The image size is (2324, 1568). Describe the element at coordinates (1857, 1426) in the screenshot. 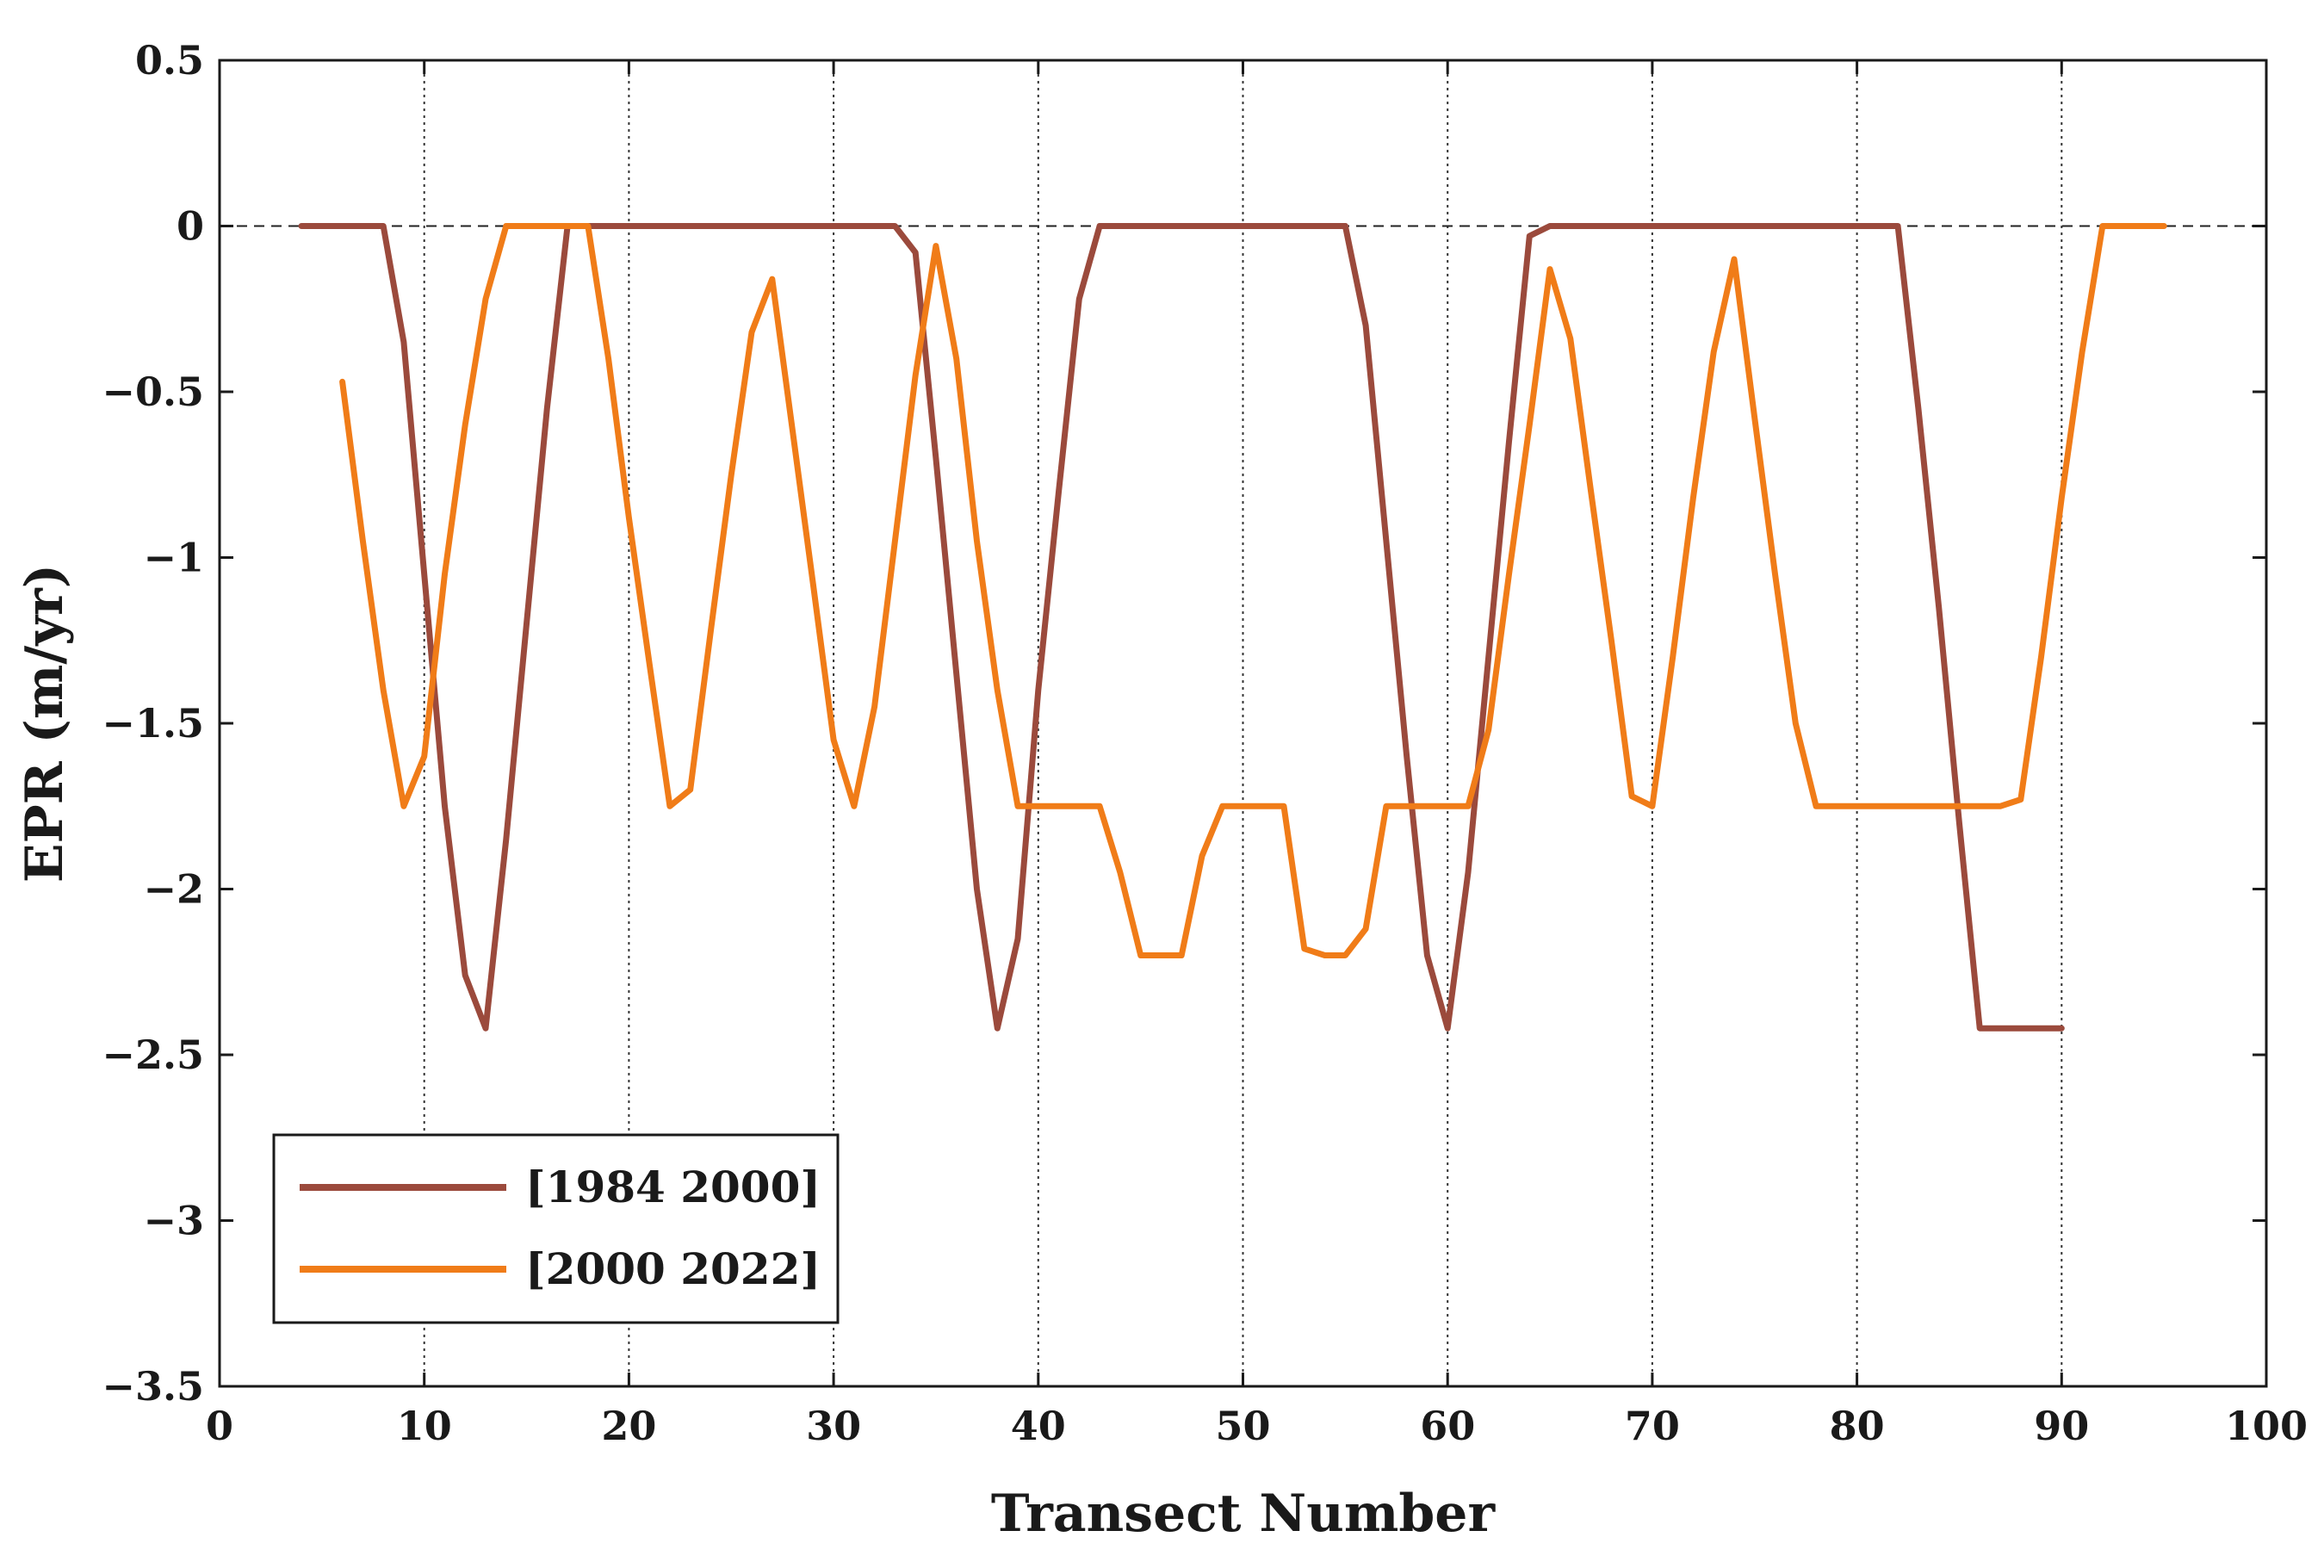

I see `x-tick-label: 80` at that location.